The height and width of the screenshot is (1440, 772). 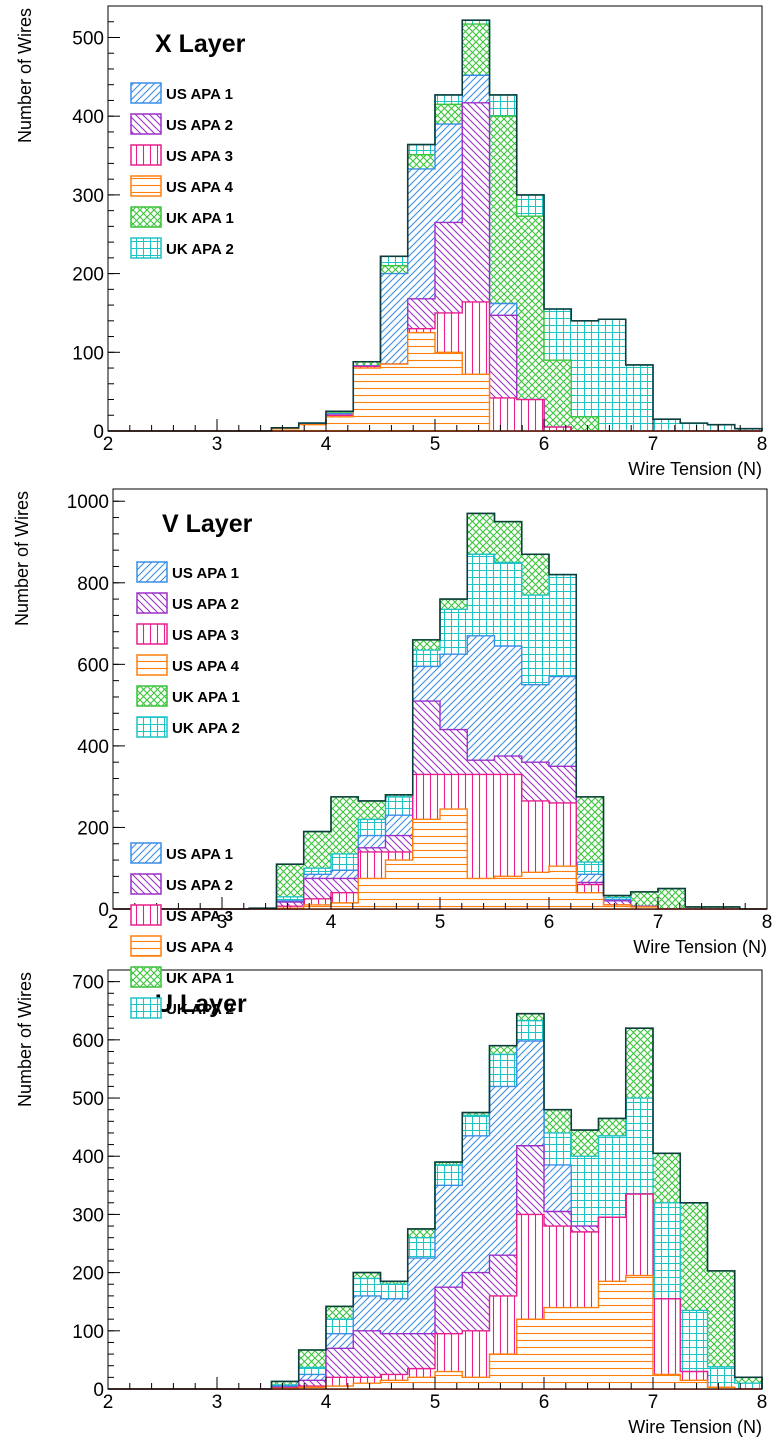 I want to click on panel-title: V Layer, so click(x=207, y=524).